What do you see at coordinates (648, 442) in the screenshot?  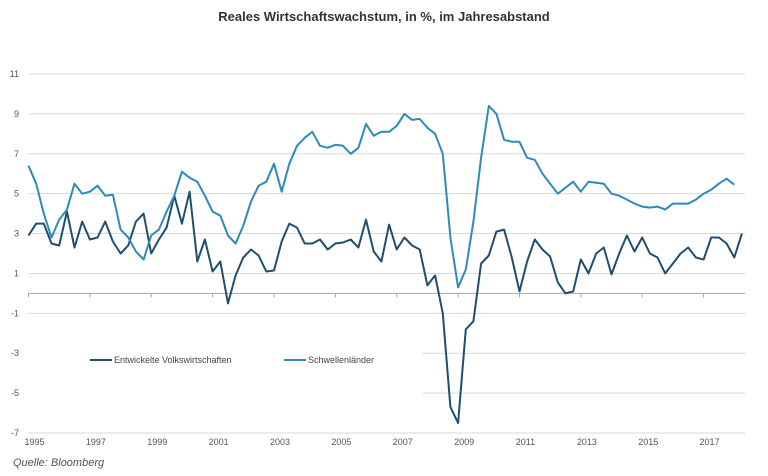 I see `x-tick-label: 2015` at bounding box center [648, 442].